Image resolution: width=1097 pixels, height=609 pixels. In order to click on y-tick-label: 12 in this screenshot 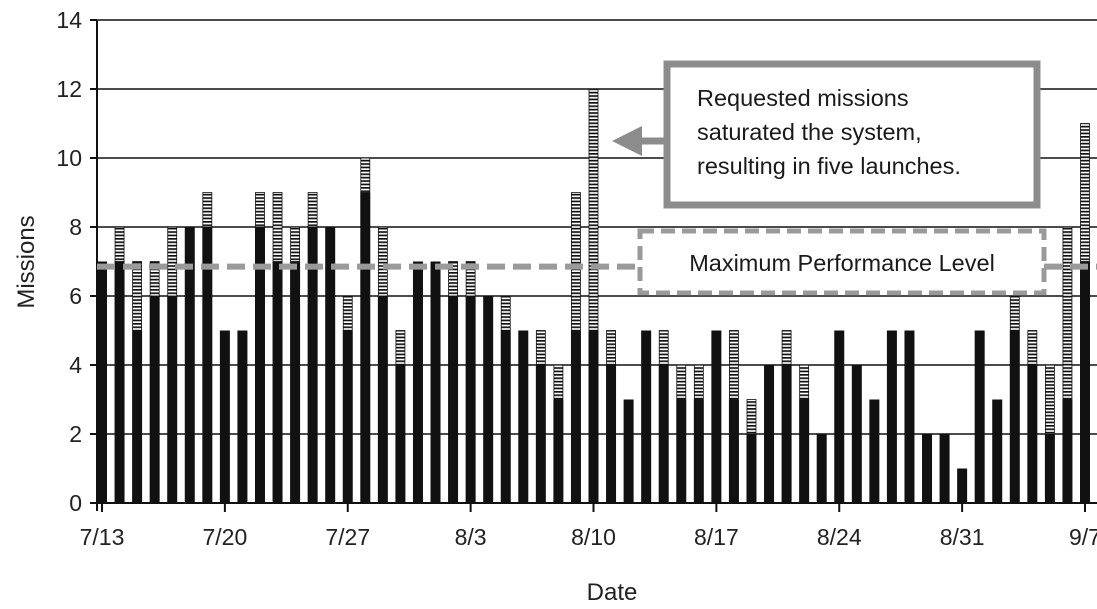, I will do `click(69, 89)`.